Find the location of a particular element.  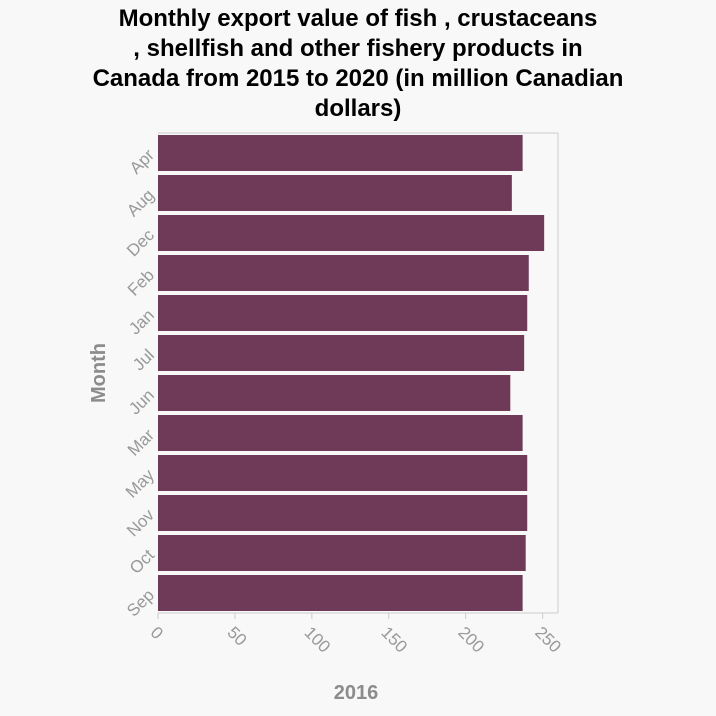

y-tick-label: Mar is located at coordinates (141, 442).